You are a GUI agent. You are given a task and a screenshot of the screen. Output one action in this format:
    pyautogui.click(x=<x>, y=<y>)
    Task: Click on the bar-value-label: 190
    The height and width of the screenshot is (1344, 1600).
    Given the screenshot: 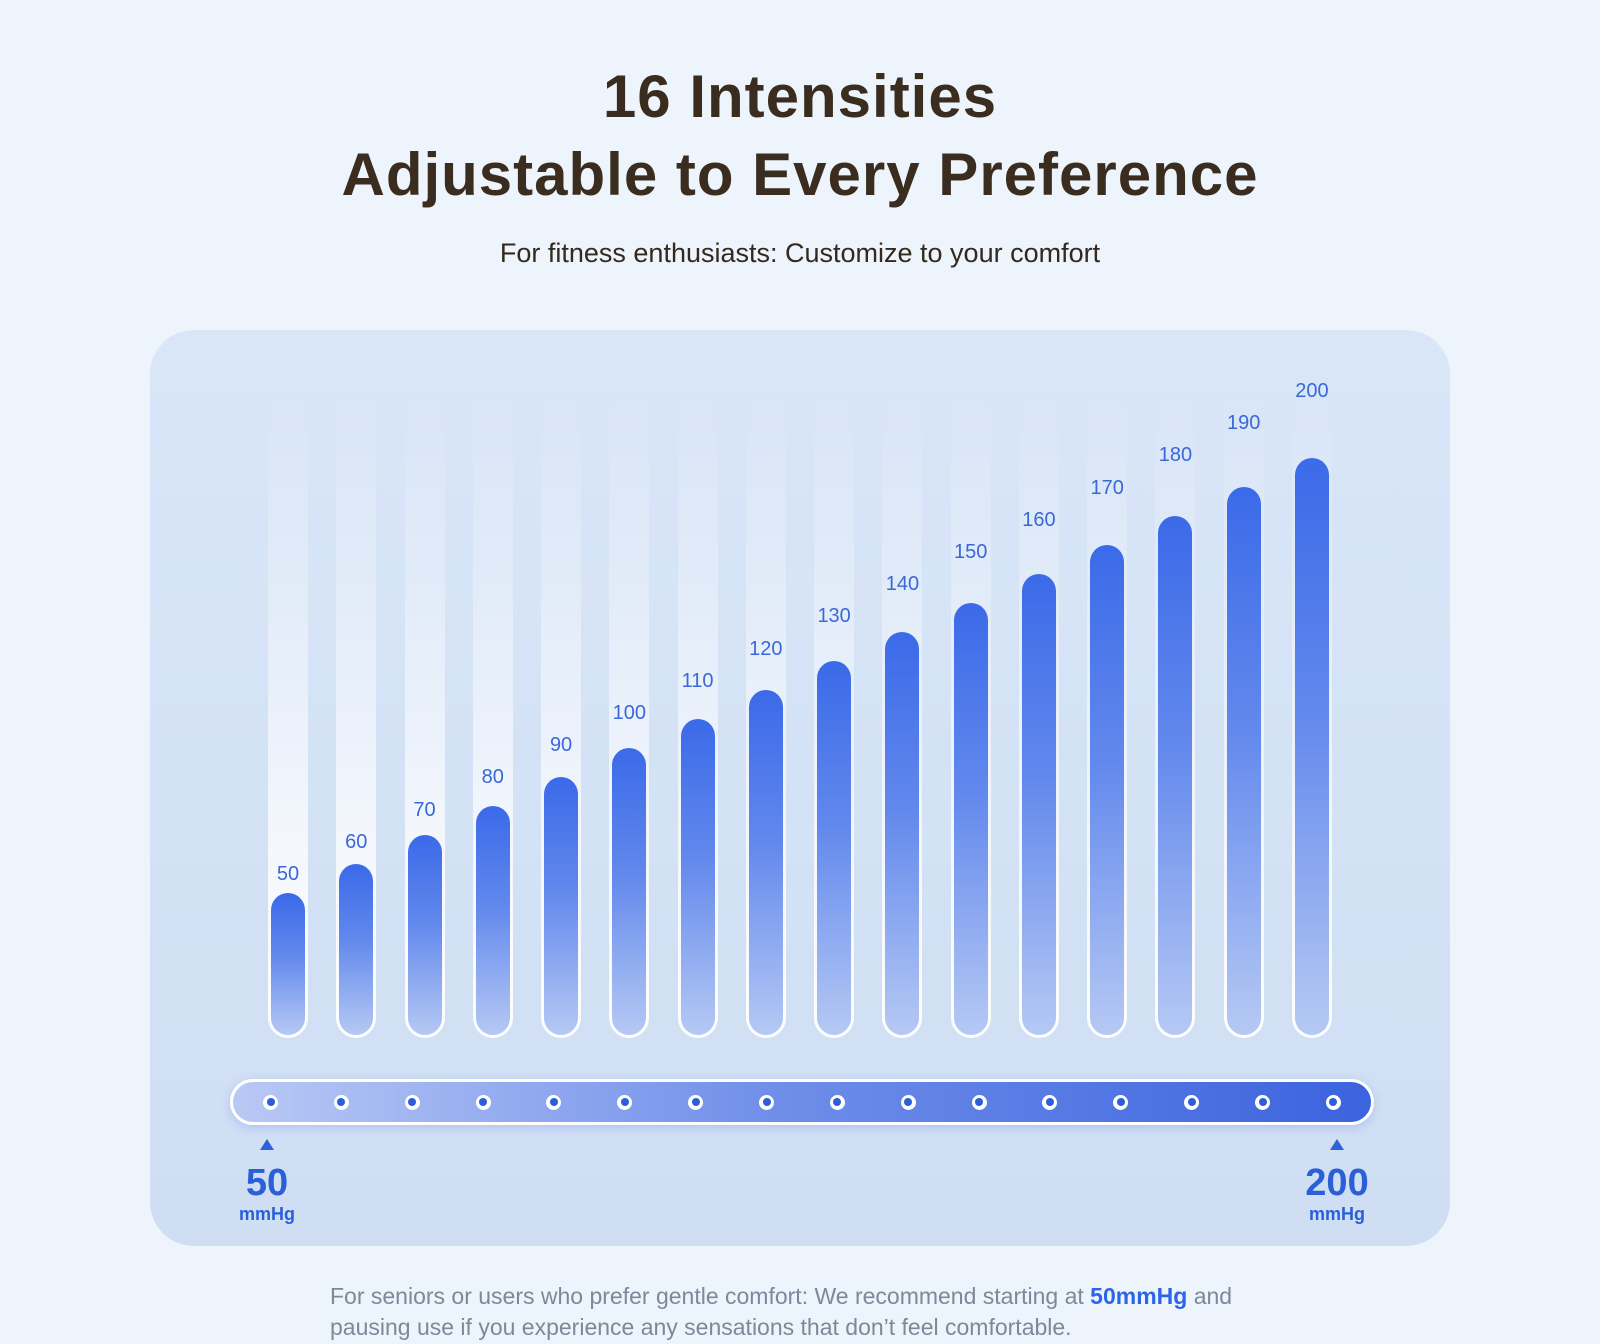 What is the action you would take?
    pyautogui.click(x=1244, y=423)
    